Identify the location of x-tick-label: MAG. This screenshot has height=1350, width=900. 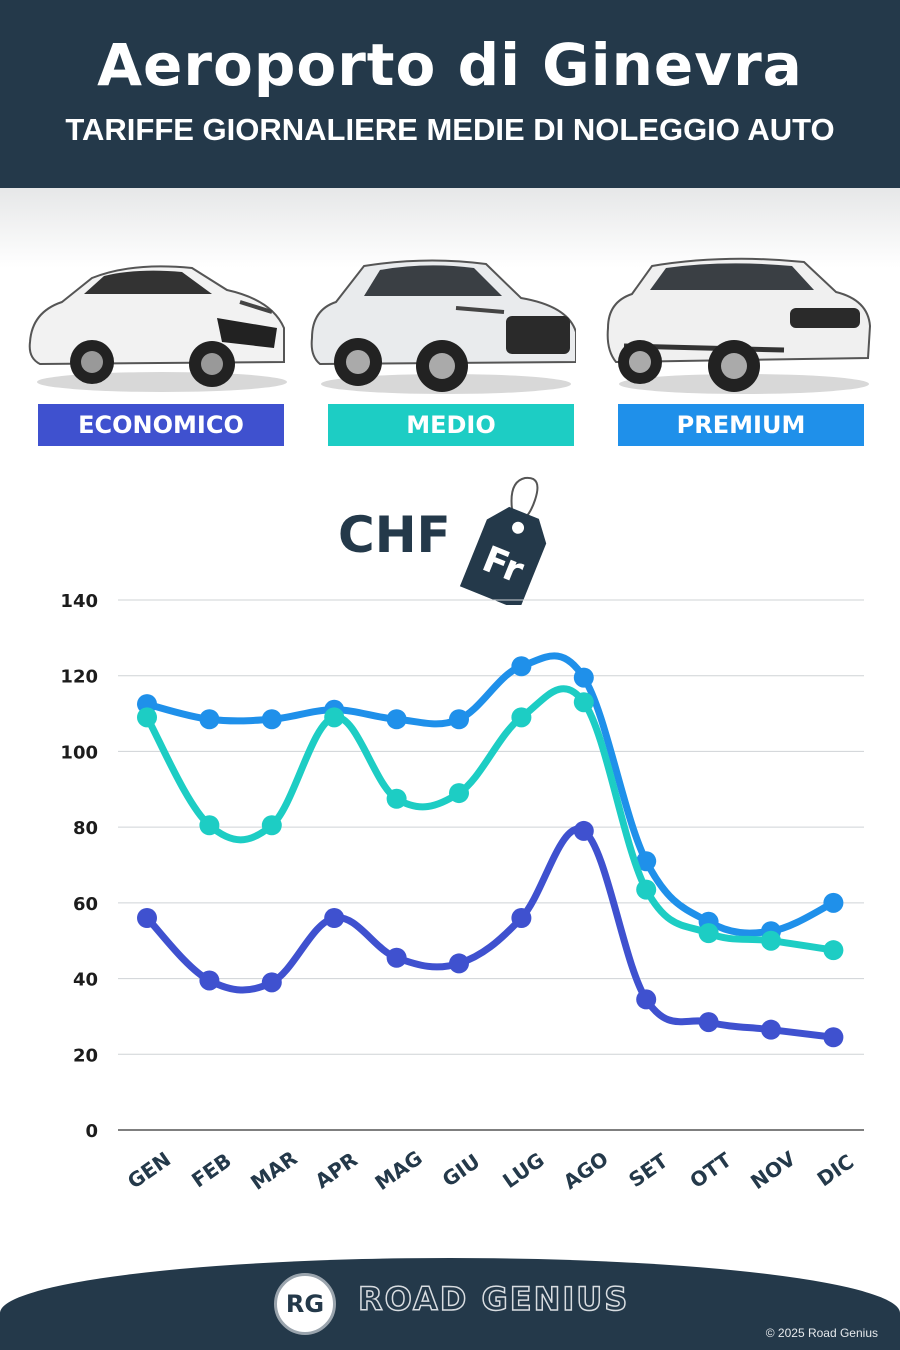
(398, 1170).